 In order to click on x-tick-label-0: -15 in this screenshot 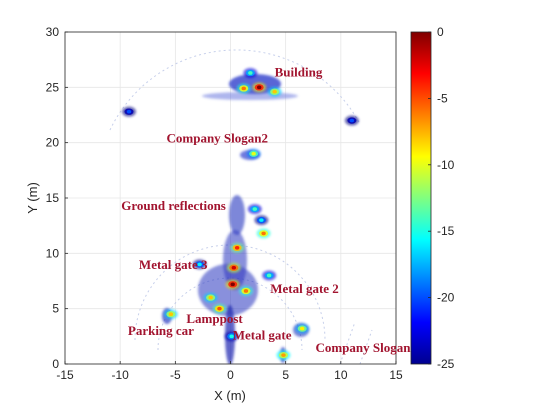, I will do `click(65, 375)`.